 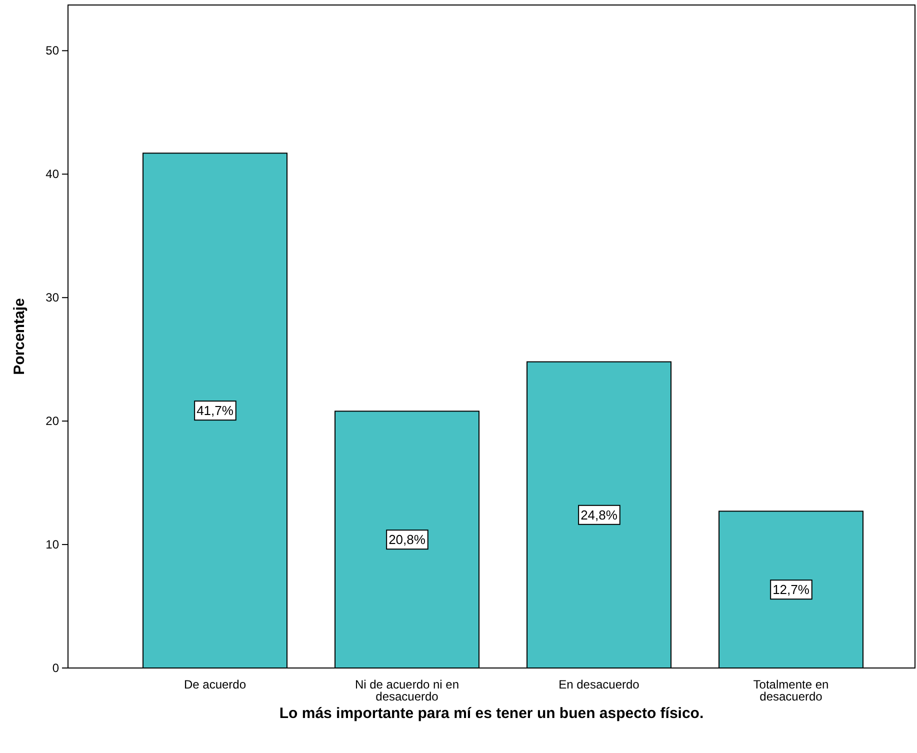 I want to click on y-tick-label: 0, so click(x=56, y=667).